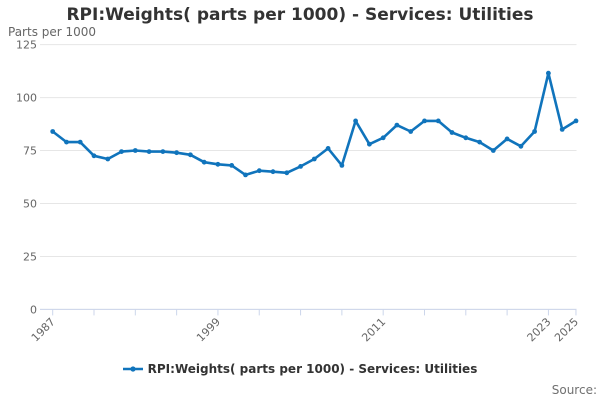 The width and height of the screenshot is (600, 400). Describe the element at coordinates (135, 150) in the screenshot. I see `data-point-1993` at that location.